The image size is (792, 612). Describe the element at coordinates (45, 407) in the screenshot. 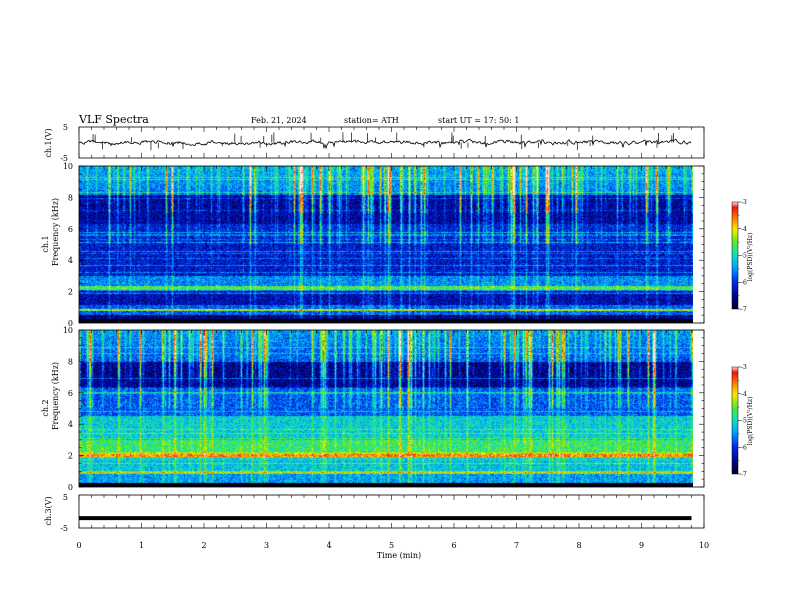

I see `ch2-spectrogram-ylabel-channel: ch.2` at that location.